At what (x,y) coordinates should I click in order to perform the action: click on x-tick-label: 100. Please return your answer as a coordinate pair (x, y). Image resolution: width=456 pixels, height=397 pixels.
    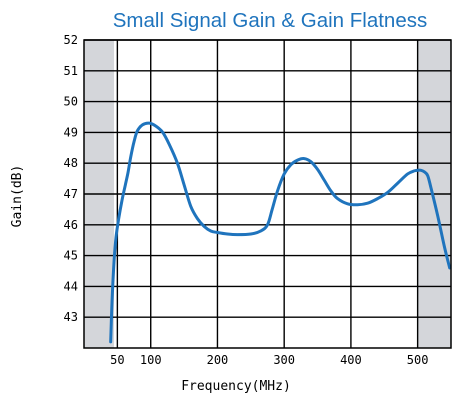
    Looking at the image, I should click on (151, 360).